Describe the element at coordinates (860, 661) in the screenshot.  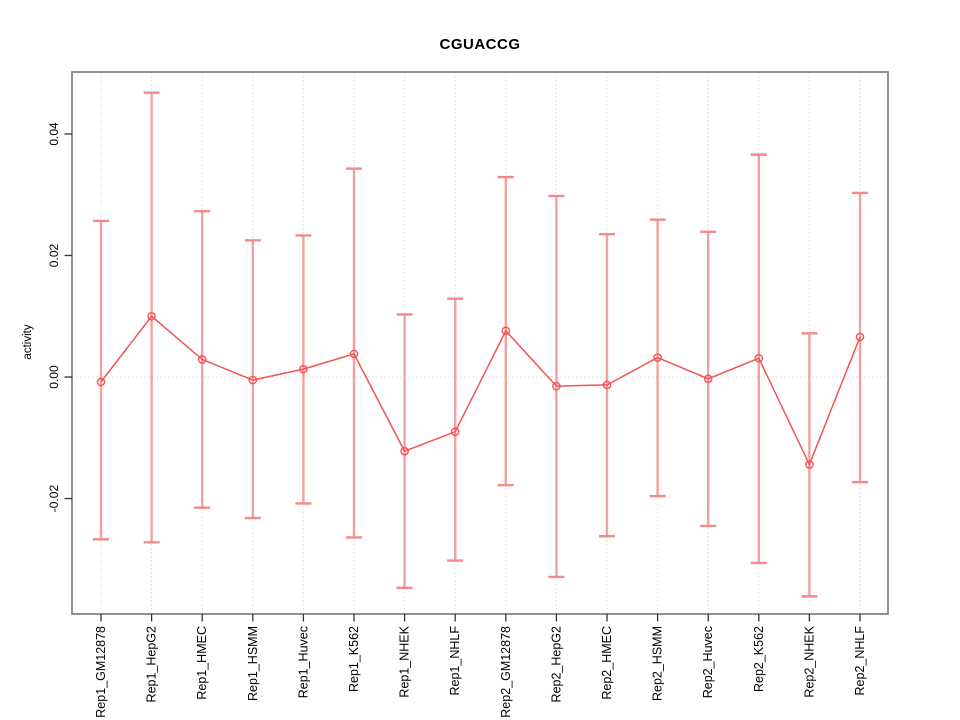
I see `x-tick-label: Rep2_NHLF` at that location.